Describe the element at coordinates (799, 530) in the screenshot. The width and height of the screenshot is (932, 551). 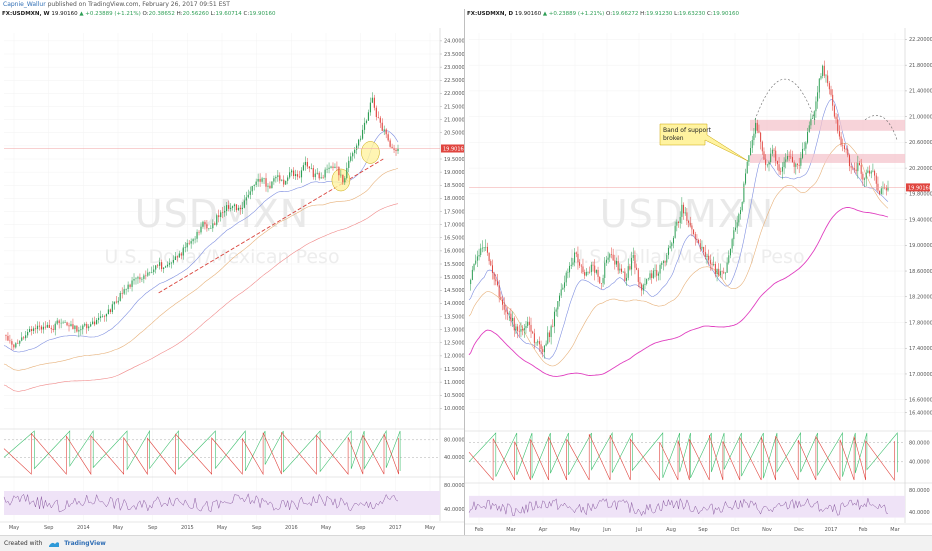
I see `time-tick-label: Dec` at that location.